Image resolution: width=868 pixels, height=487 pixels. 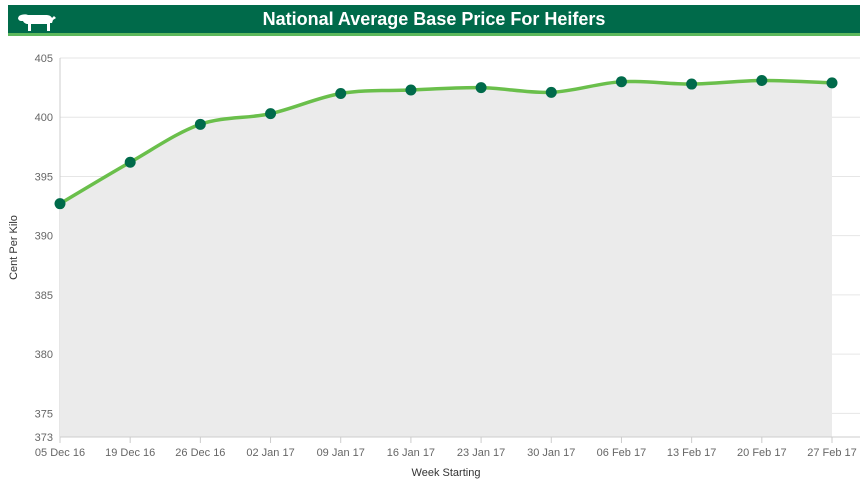 What do you see at coordinates (44, 414) in the screenshot?
I see `y-tick-label: 375` at bounding box center [44, 414].